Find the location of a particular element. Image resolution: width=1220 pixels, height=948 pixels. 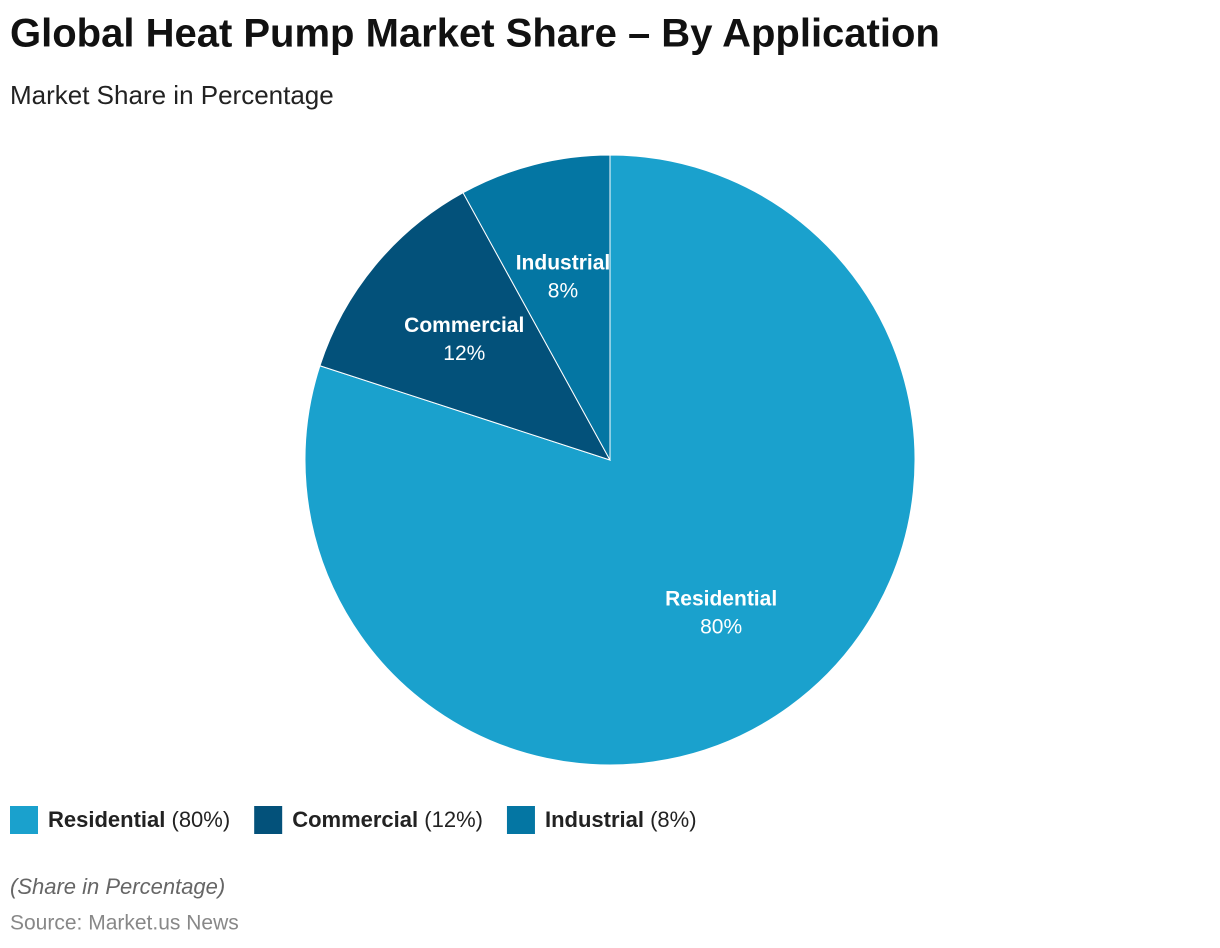

slice-value: 8% is located at coordinates (563, 290).